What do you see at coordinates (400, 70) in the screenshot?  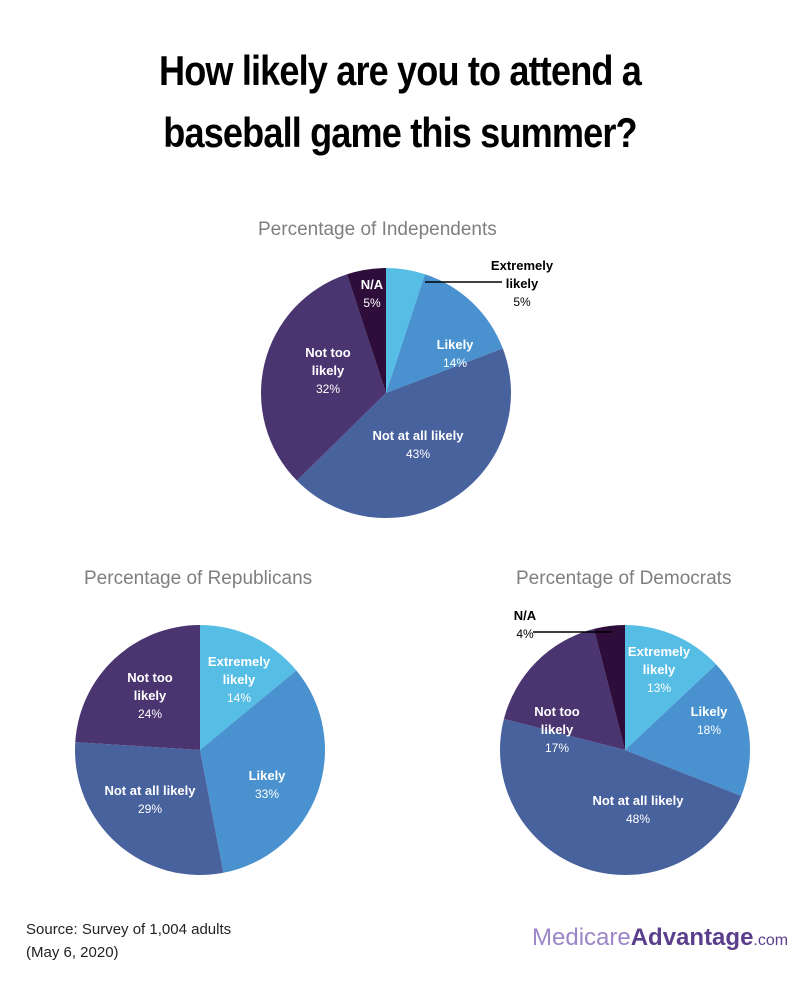 I see `title-line-1: How likely are you to attend a` at bounding box center [400, 70].